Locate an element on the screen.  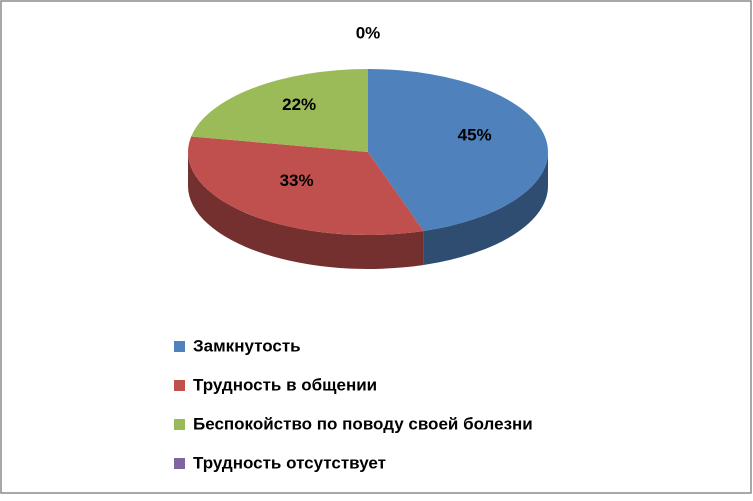
data-label: 45% is located at coordinates (475, 135).